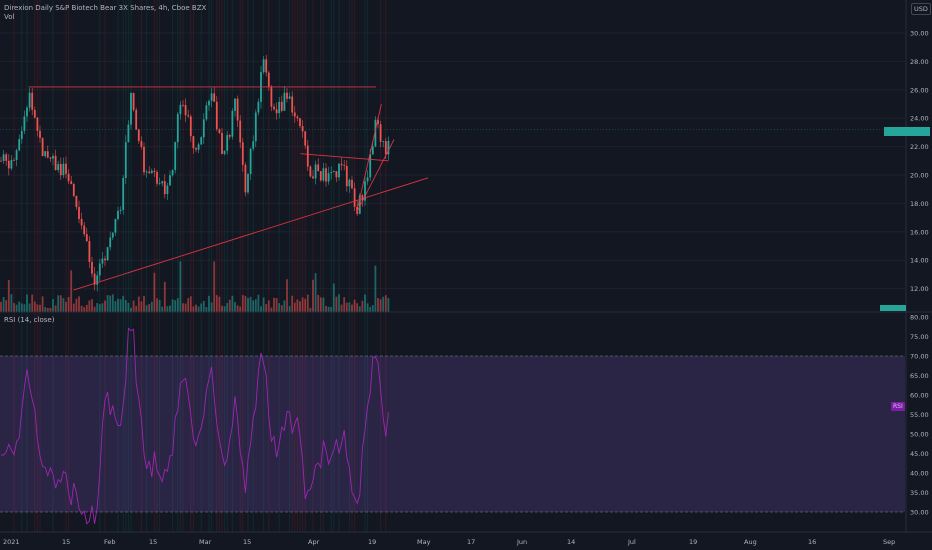 The width and height of the screenshot is (932, 550). Describe the element at coordinates (919, 474) in the screenshot. I see `rsi-tick-label: 40.00` at that location.